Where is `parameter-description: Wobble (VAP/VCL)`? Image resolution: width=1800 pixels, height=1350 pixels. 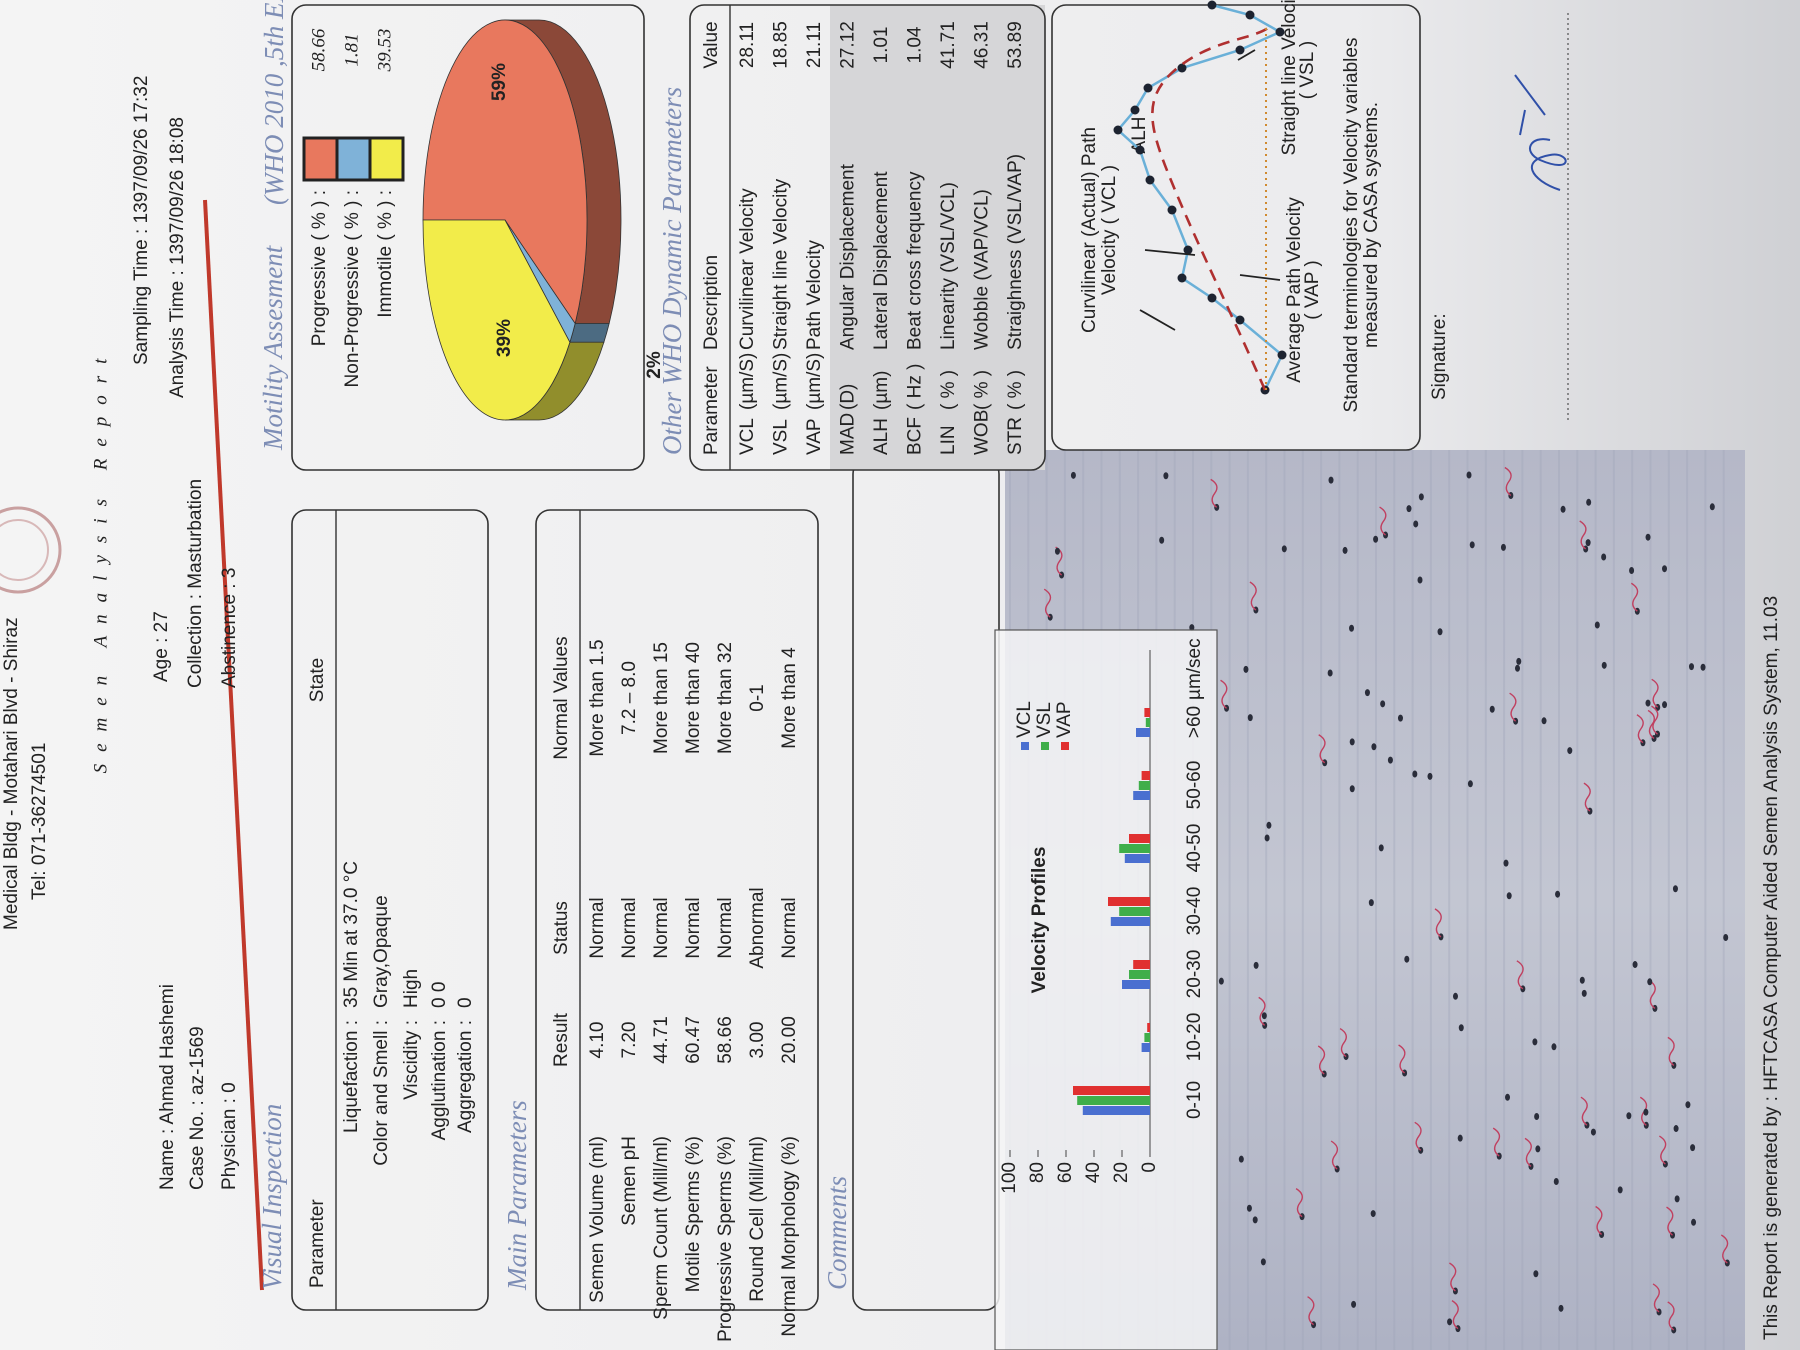 parameter-description: Wobble (VAP/VCL) is located at coordinates (982, 269).